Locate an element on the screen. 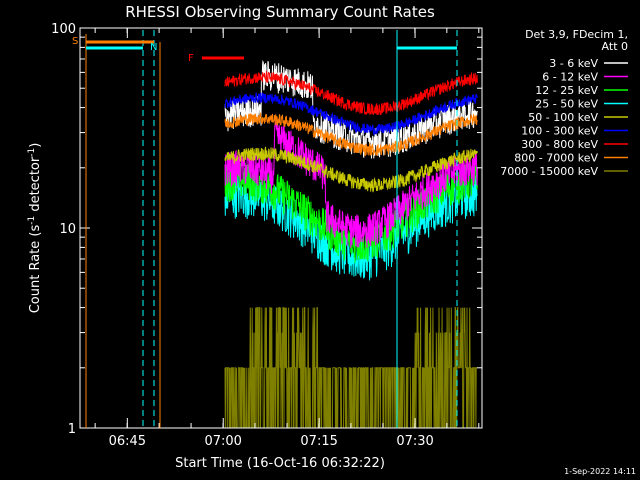 This screenshot has width=640, height=480. series-line-800-7000-kev is located at coordinates (351, 134).